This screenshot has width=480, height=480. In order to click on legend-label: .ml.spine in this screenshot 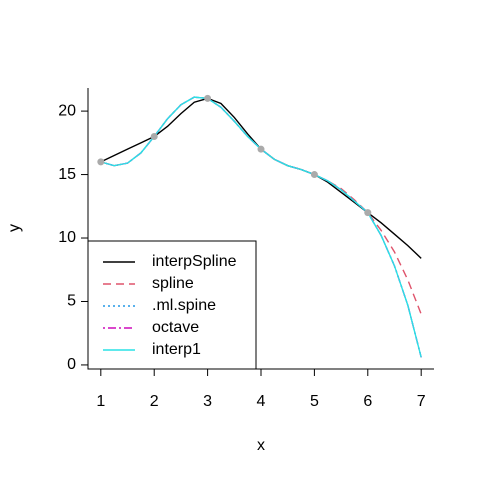, I will do `click(184, 305)`.